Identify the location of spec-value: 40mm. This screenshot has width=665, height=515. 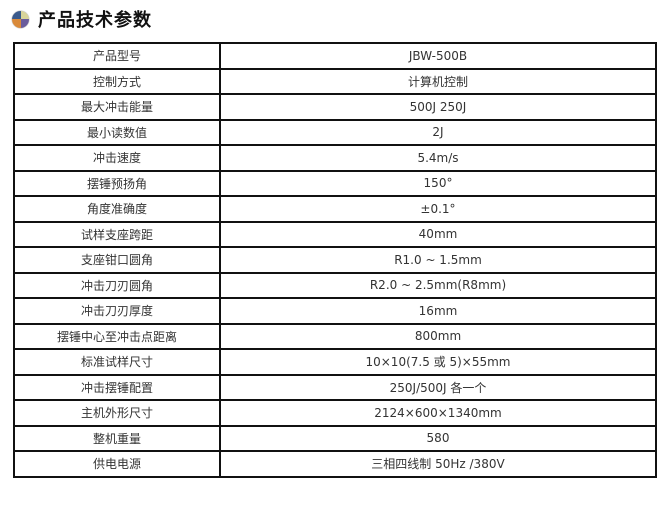
(438, 234).